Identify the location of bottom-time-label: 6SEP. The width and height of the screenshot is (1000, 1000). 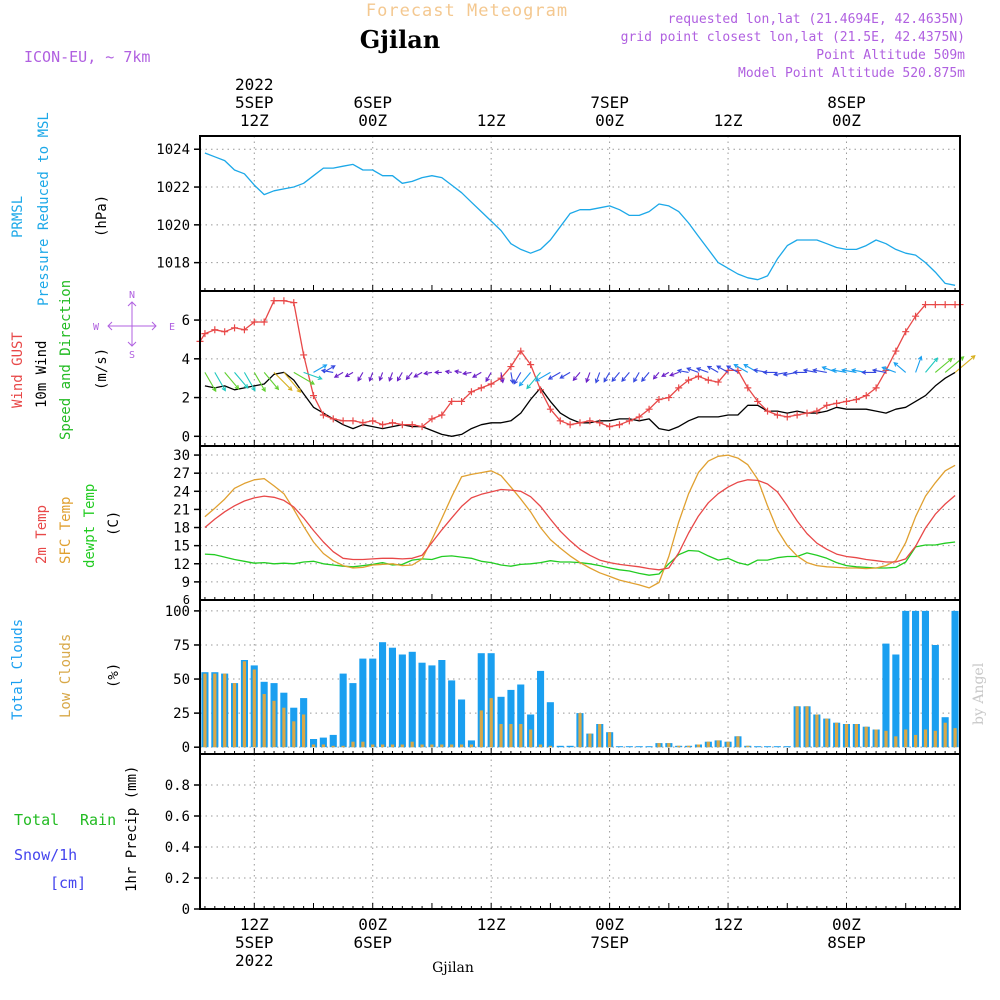
(372, 942).